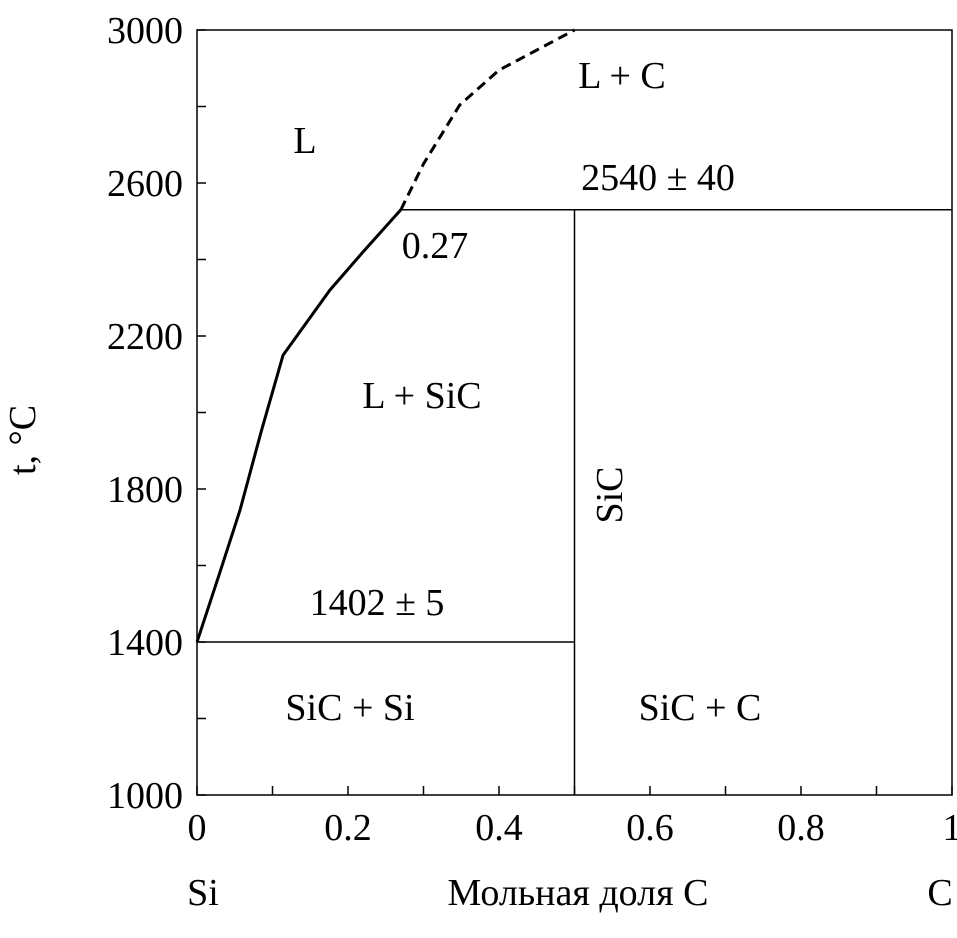 The width and height of the screenshot is (957, 938). I want to click on annotation: 2540 ± 40, so click(658, 178).